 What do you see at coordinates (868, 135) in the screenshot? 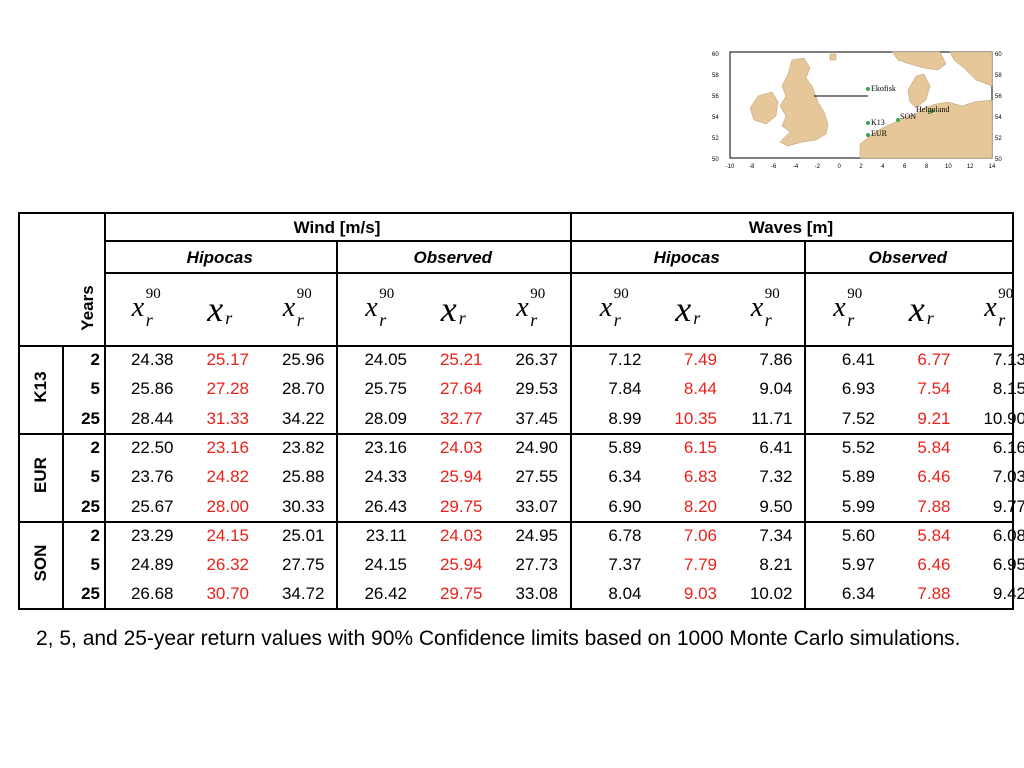
I see `station-eur-dot` at bounding box center [868, 135].